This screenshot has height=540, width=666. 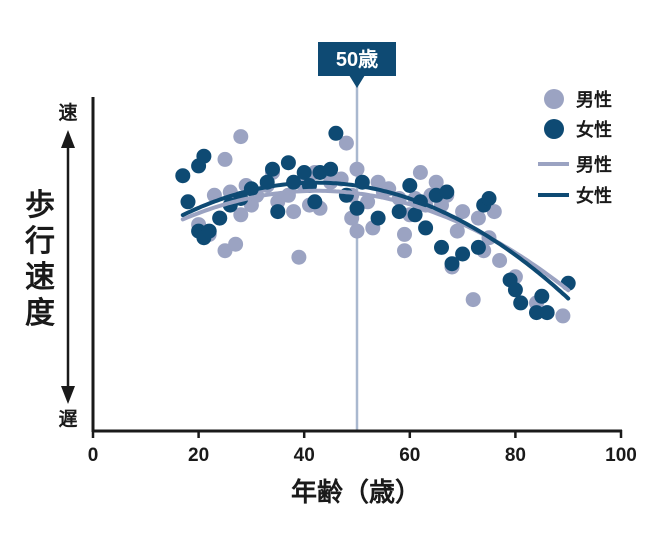 What do you see at coordinates (621, 455) in the screenshot?
I see `x-tick-label: 100` at bounding box center [621, 455].